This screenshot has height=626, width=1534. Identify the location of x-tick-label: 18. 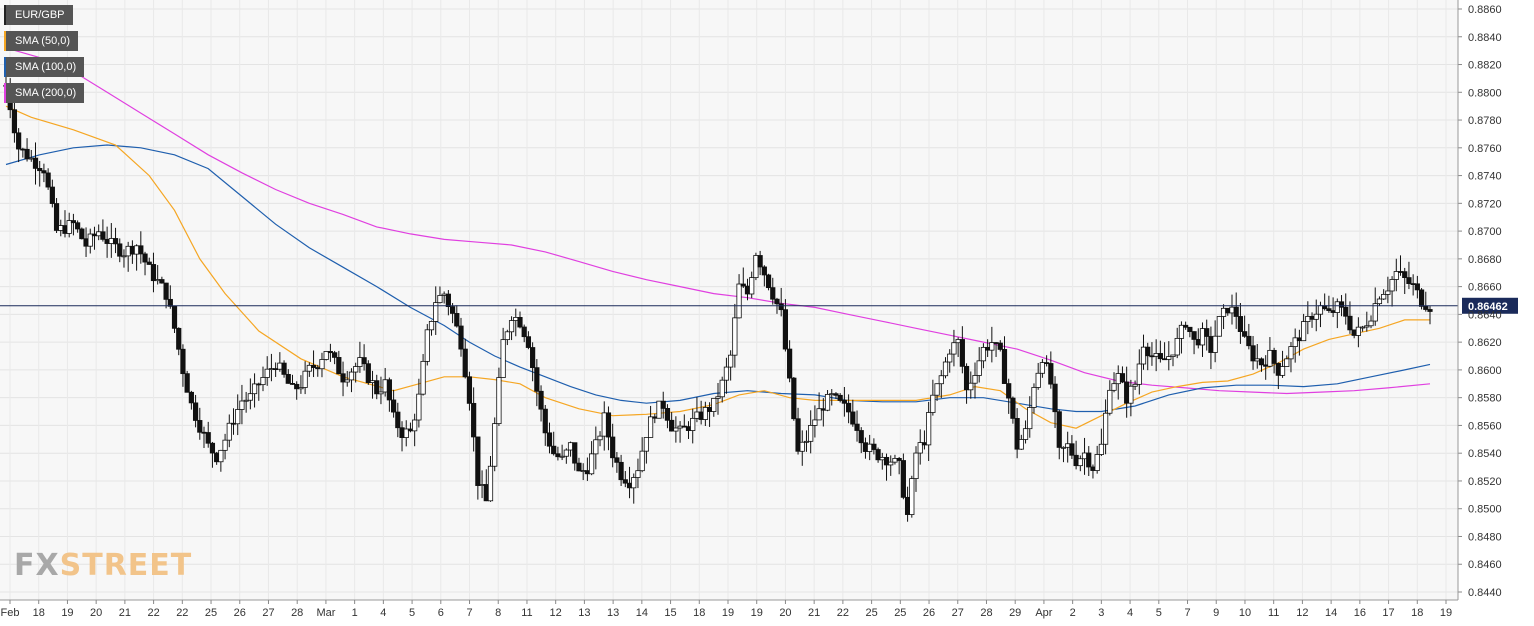
(39, 613).